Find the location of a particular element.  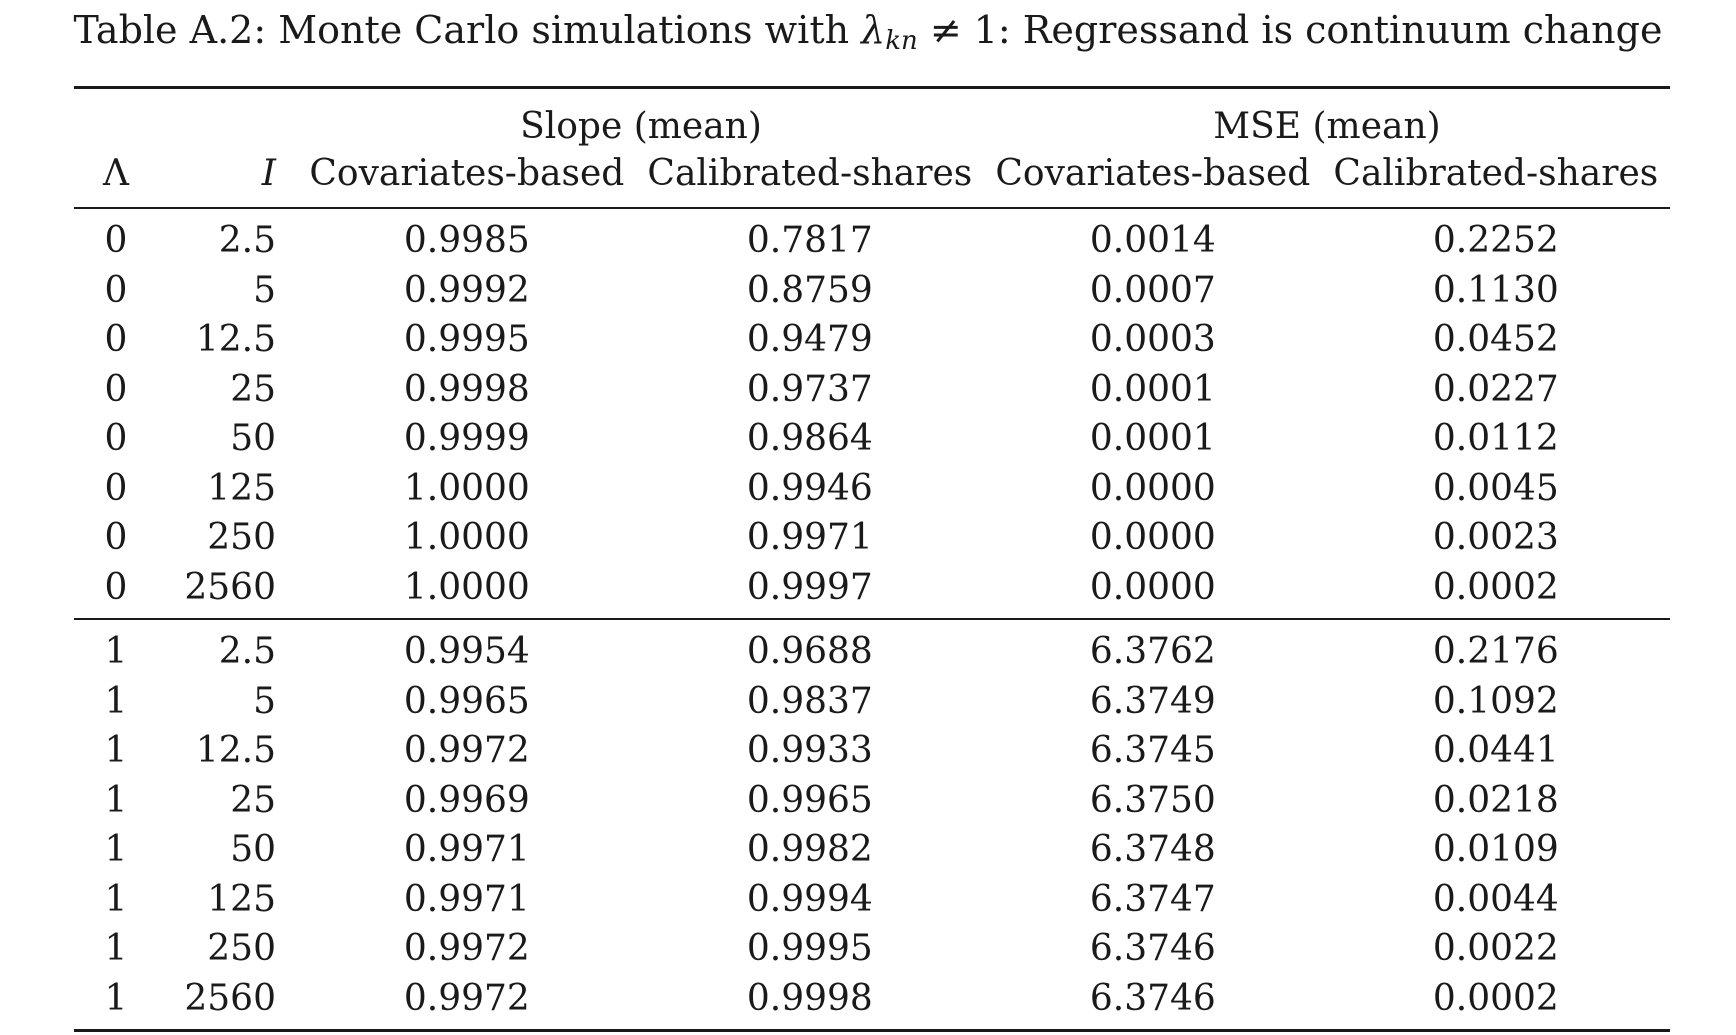

cell-mse-calibrated: 0.0109 is located at coordinates (1495, 849).